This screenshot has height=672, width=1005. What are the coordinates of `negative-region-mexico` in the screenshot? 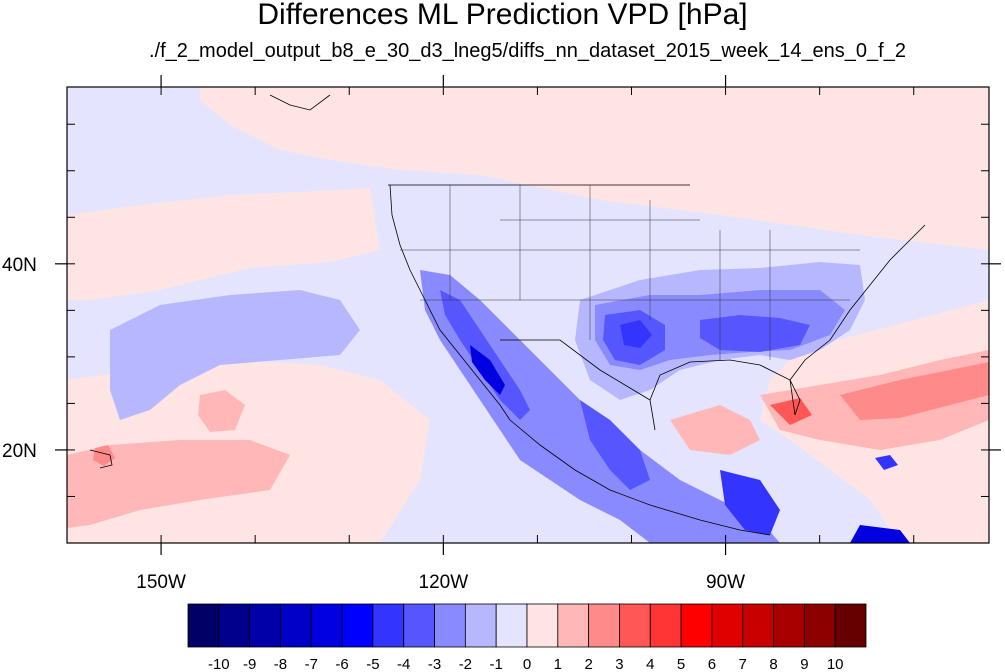 It's located at (600, 406).